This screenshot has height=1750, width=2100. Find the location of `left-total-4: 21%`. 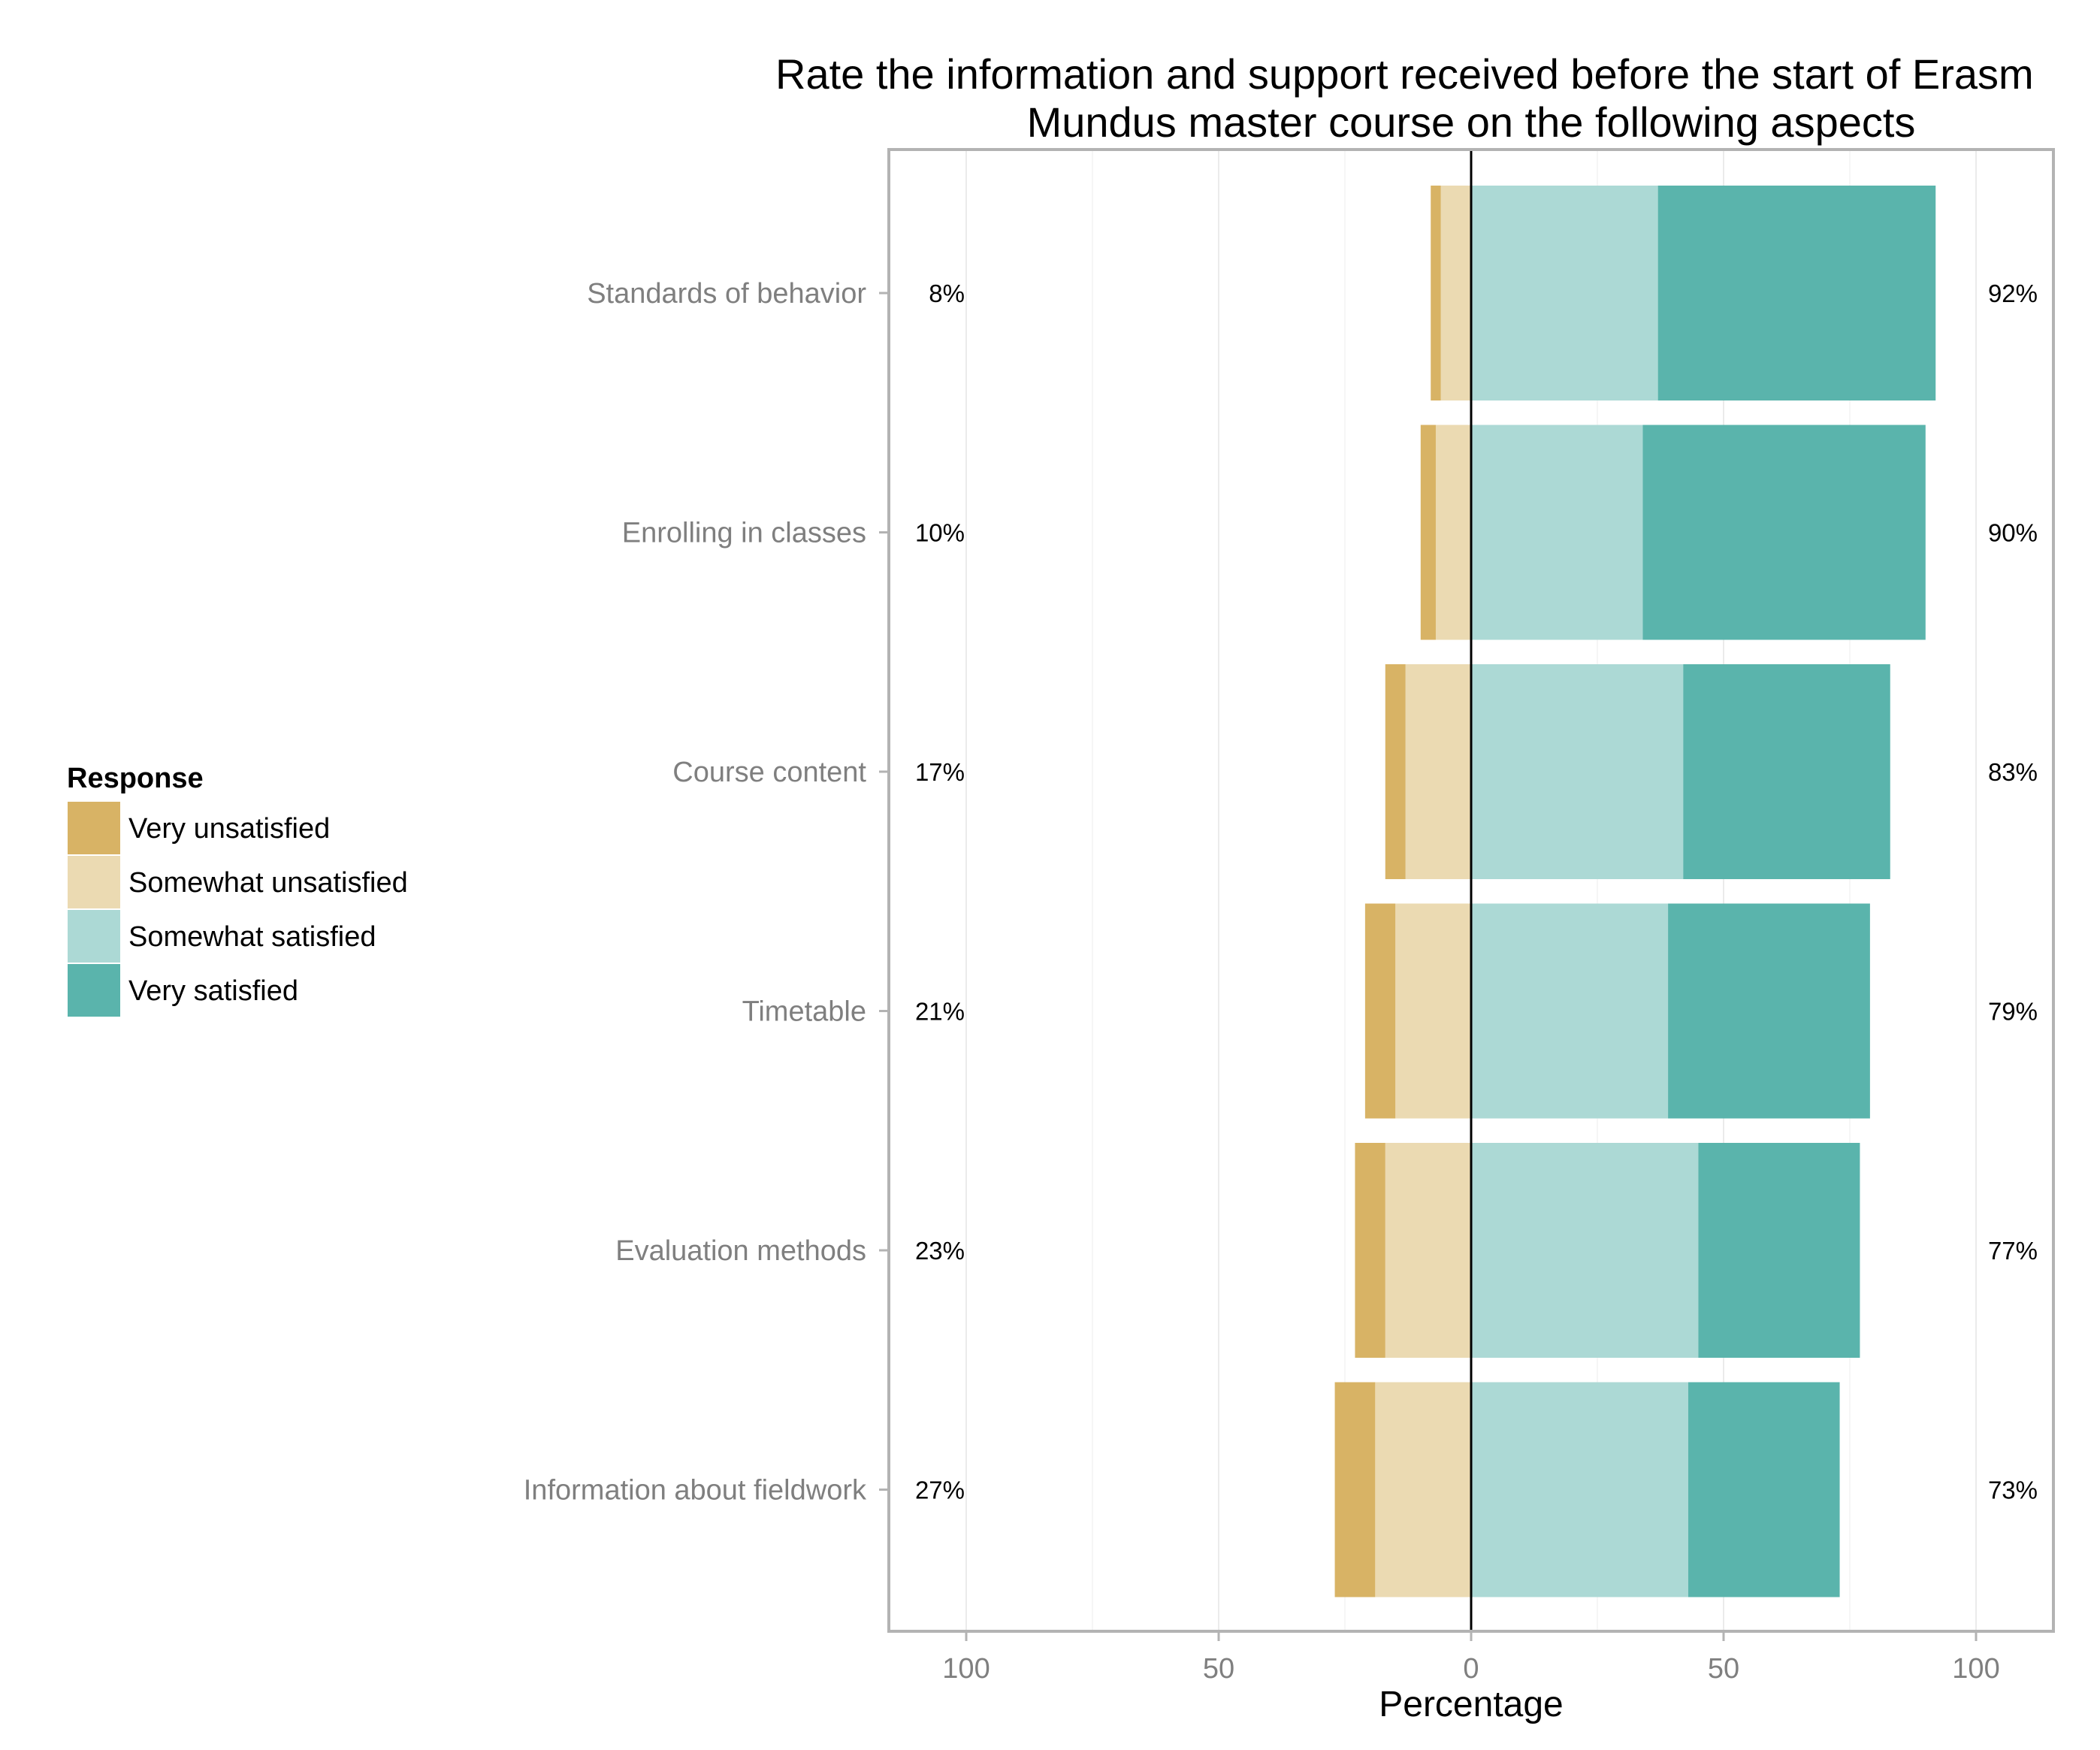

left-total-4: 21% is located at coordinates (940, 1012).